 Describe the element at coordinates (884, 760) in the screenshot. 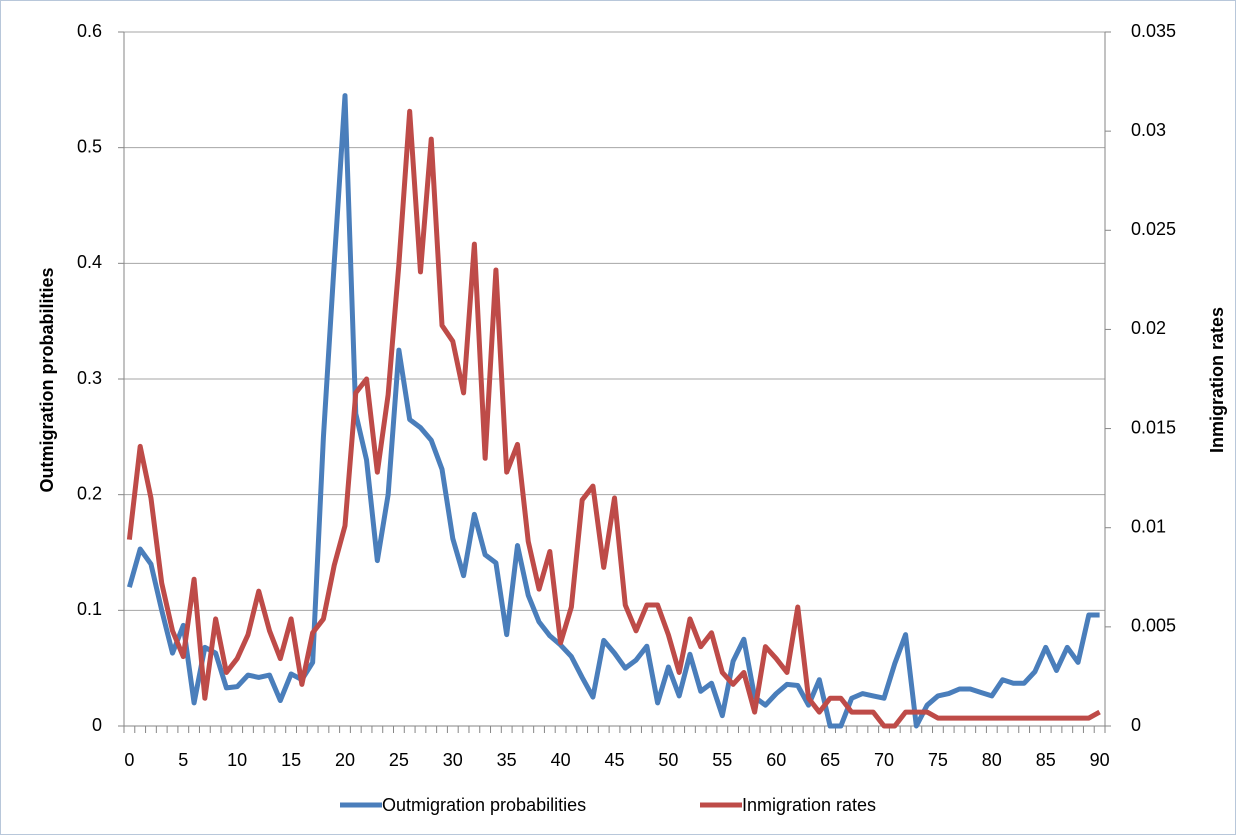

I see `x-tick-label: 70` at that location.